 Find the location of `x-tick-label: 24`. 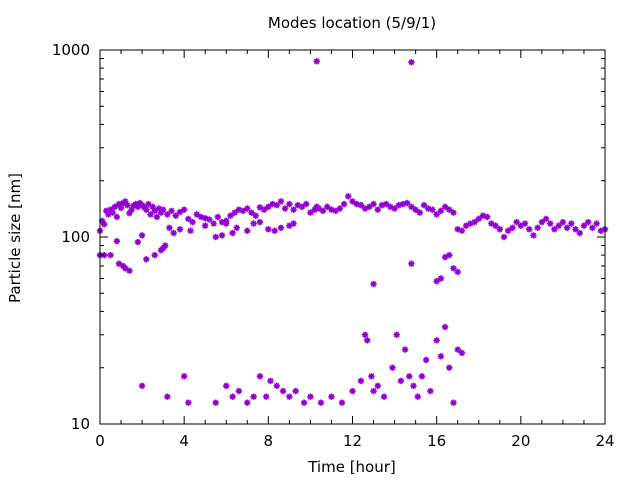

x-tick-label: 24 is located at coordinates (604, 441).